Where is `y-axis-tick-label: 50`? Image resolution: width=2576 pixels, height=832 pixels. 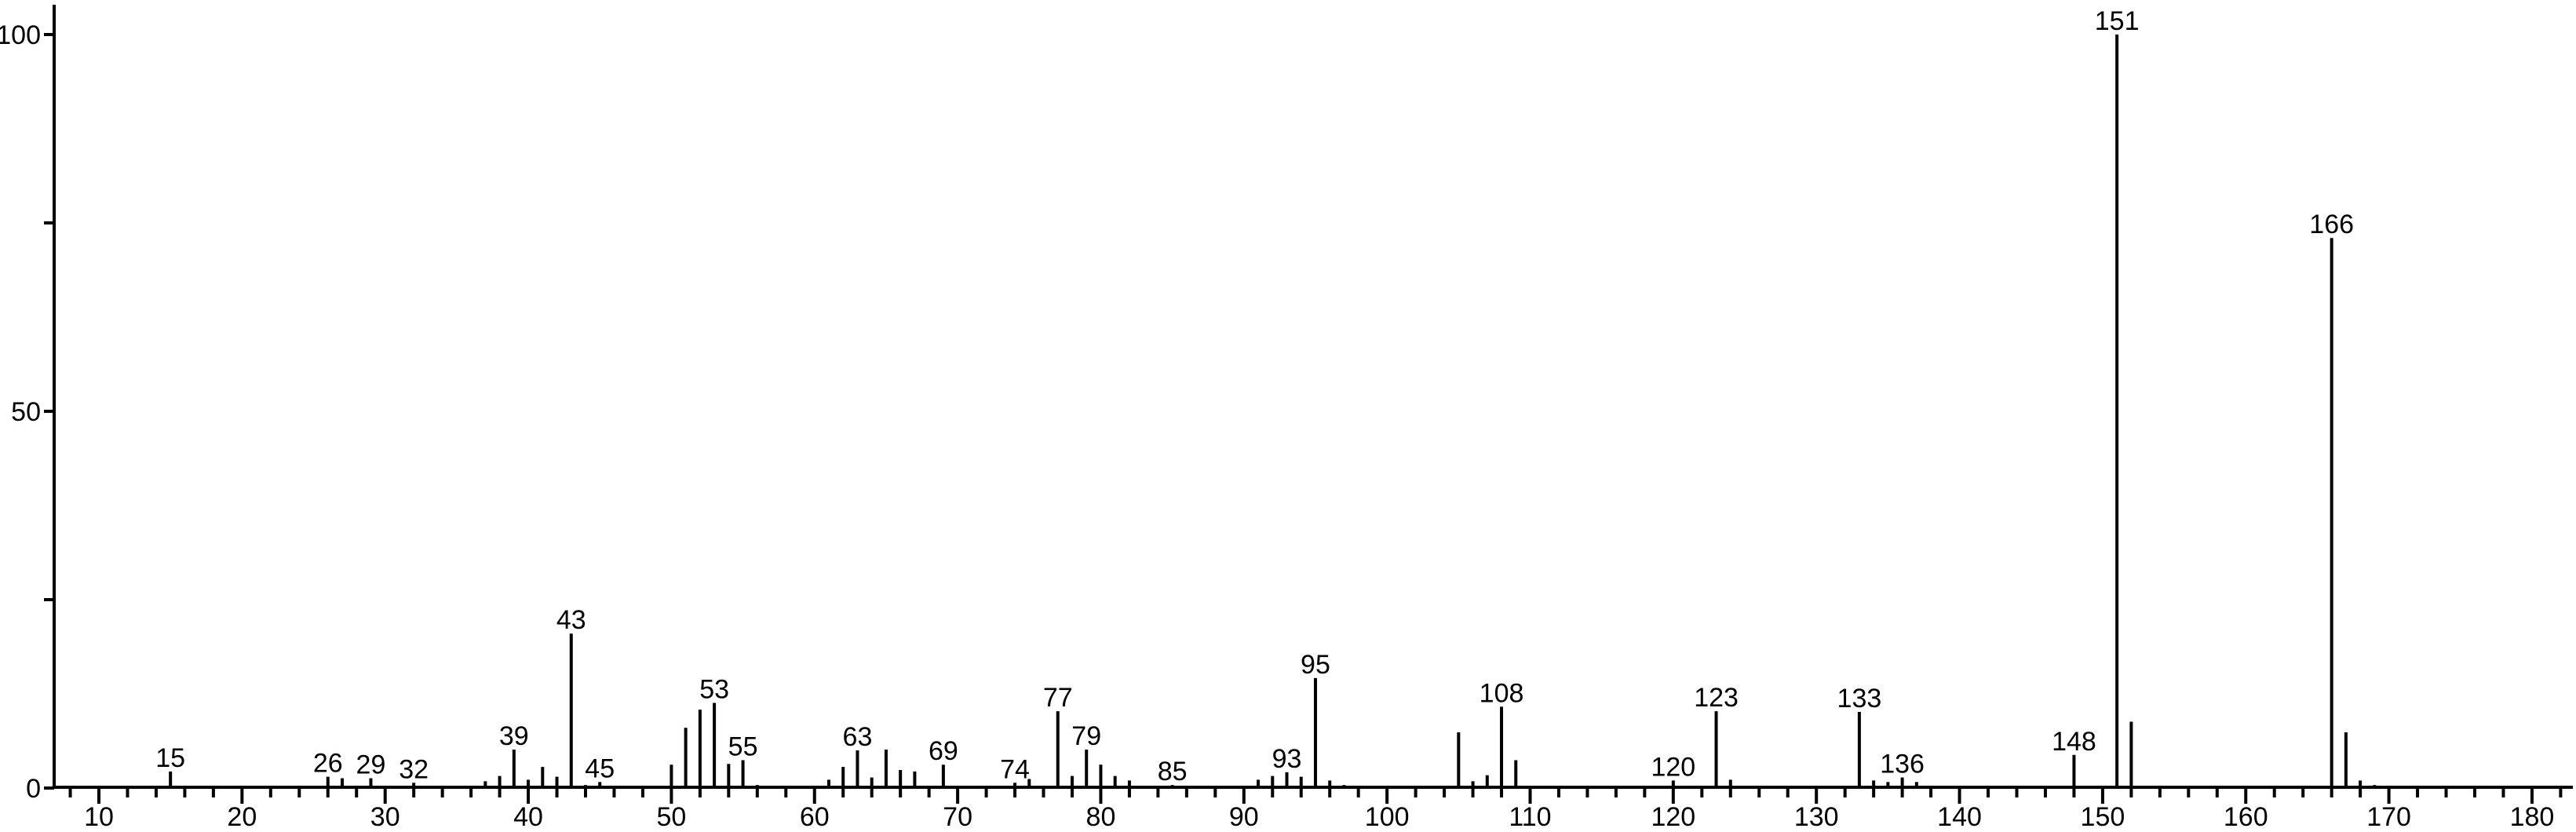
y-axis-tick-label: 50 is located at coordinates (26, 412).